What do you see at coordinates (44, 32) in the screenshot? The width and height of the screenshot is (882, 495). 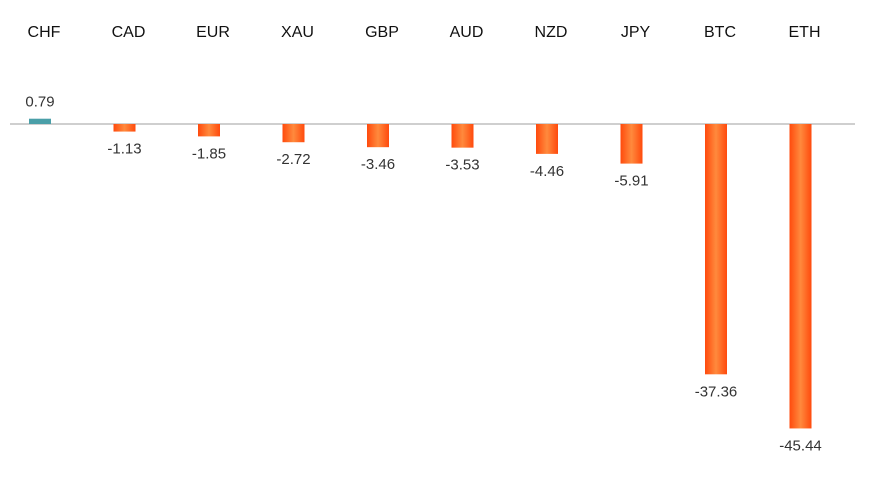 I see `category-label-chf: CHF` at bounding box center [44, 32].